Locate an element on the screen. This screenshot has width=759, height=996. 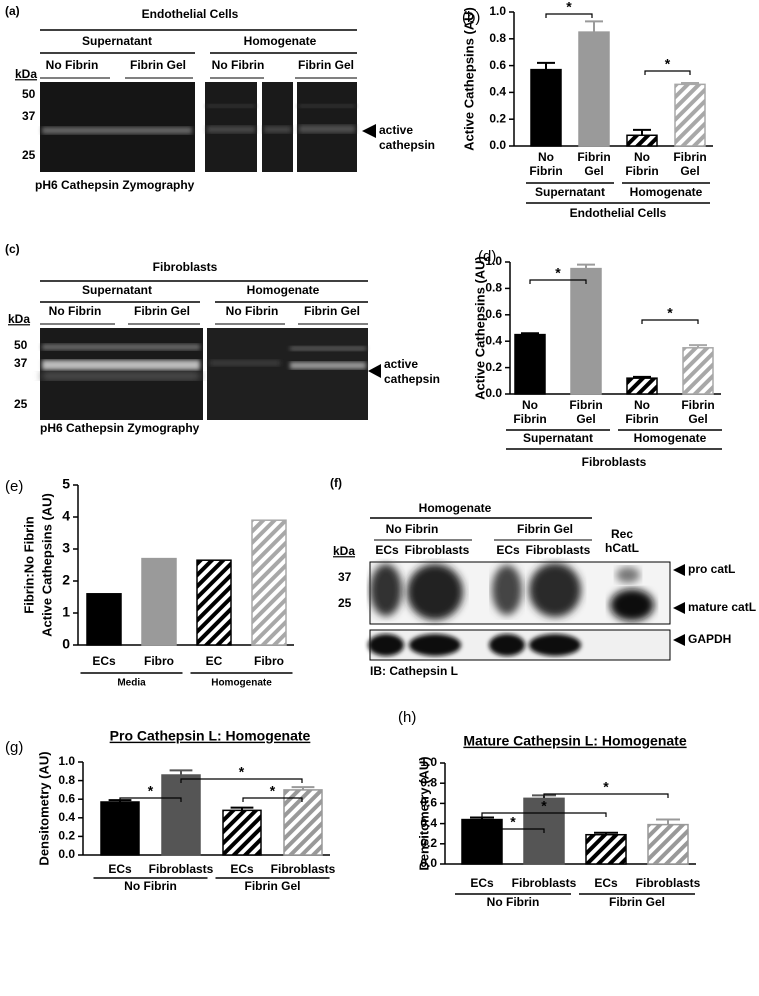
band-label-box: active cathepsin is located at coordinates (407, 137).